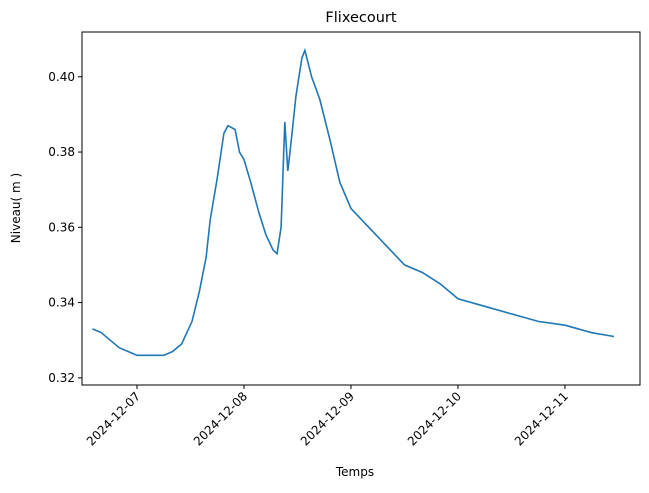 The image size is (649, 493). I want to click on chart-title: Flixecourt, so click(360, 18).